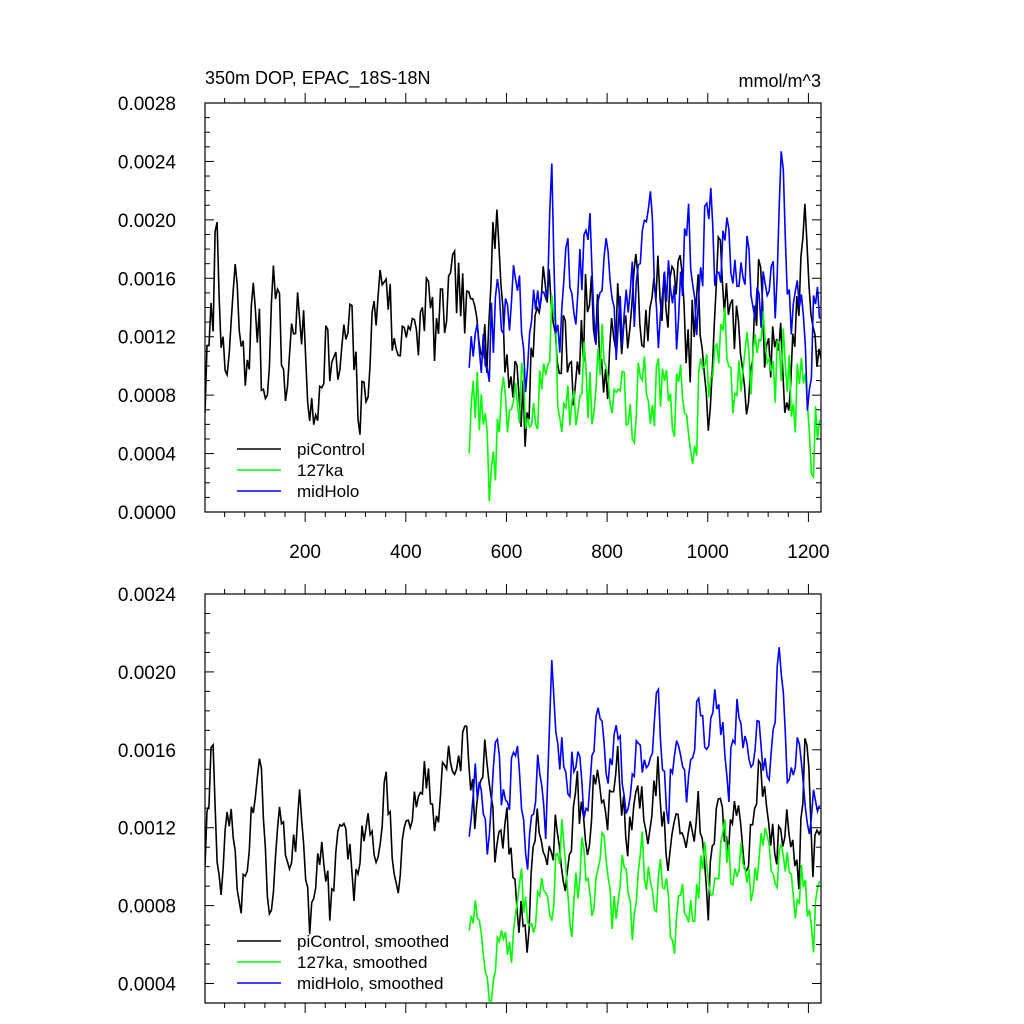 This screenshot has height=1024, width=1024. What do you see at coordinates (147, 513) in the screenshot?
I see `y-tick-label: 0.0000` at bounding box center [147, 513].